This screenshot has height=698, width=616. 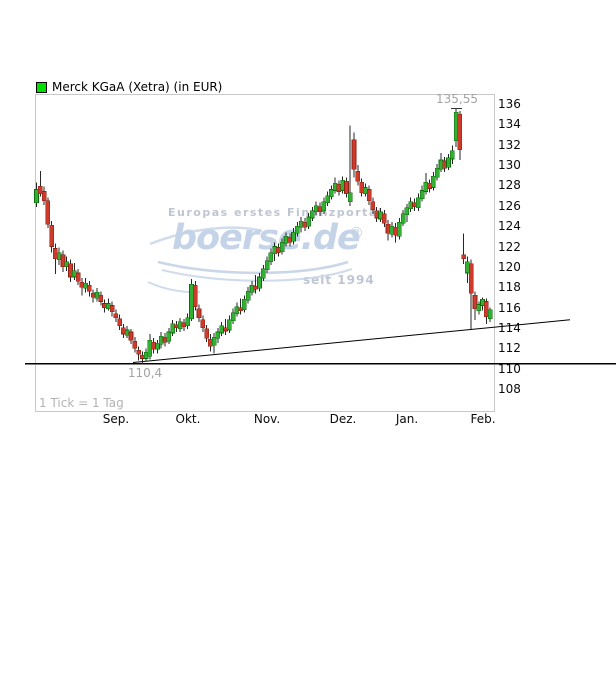 I want to click on y-tick-label: 110, so click(x=509, y=368).